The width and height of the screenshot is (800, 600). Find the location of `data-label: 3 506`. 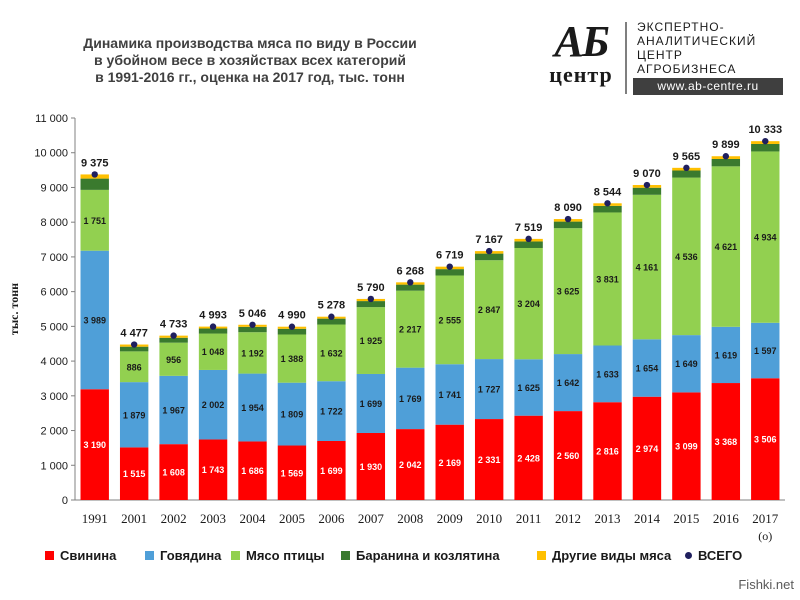

data-label: 3 506 is located at coordinates (765, 440).